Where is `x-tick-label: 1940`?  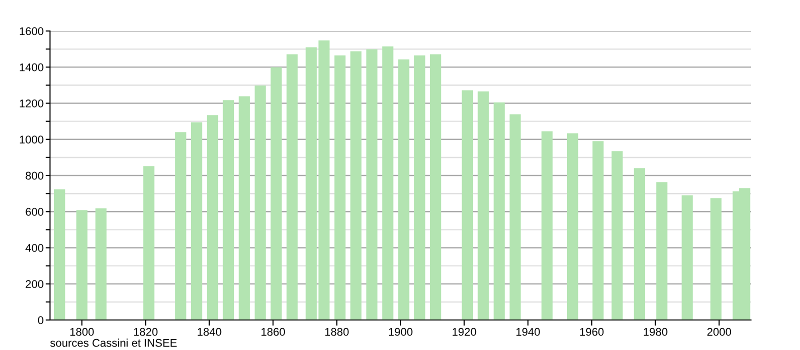 x-tick-label: 1940 is located at coordinates (528, 332).